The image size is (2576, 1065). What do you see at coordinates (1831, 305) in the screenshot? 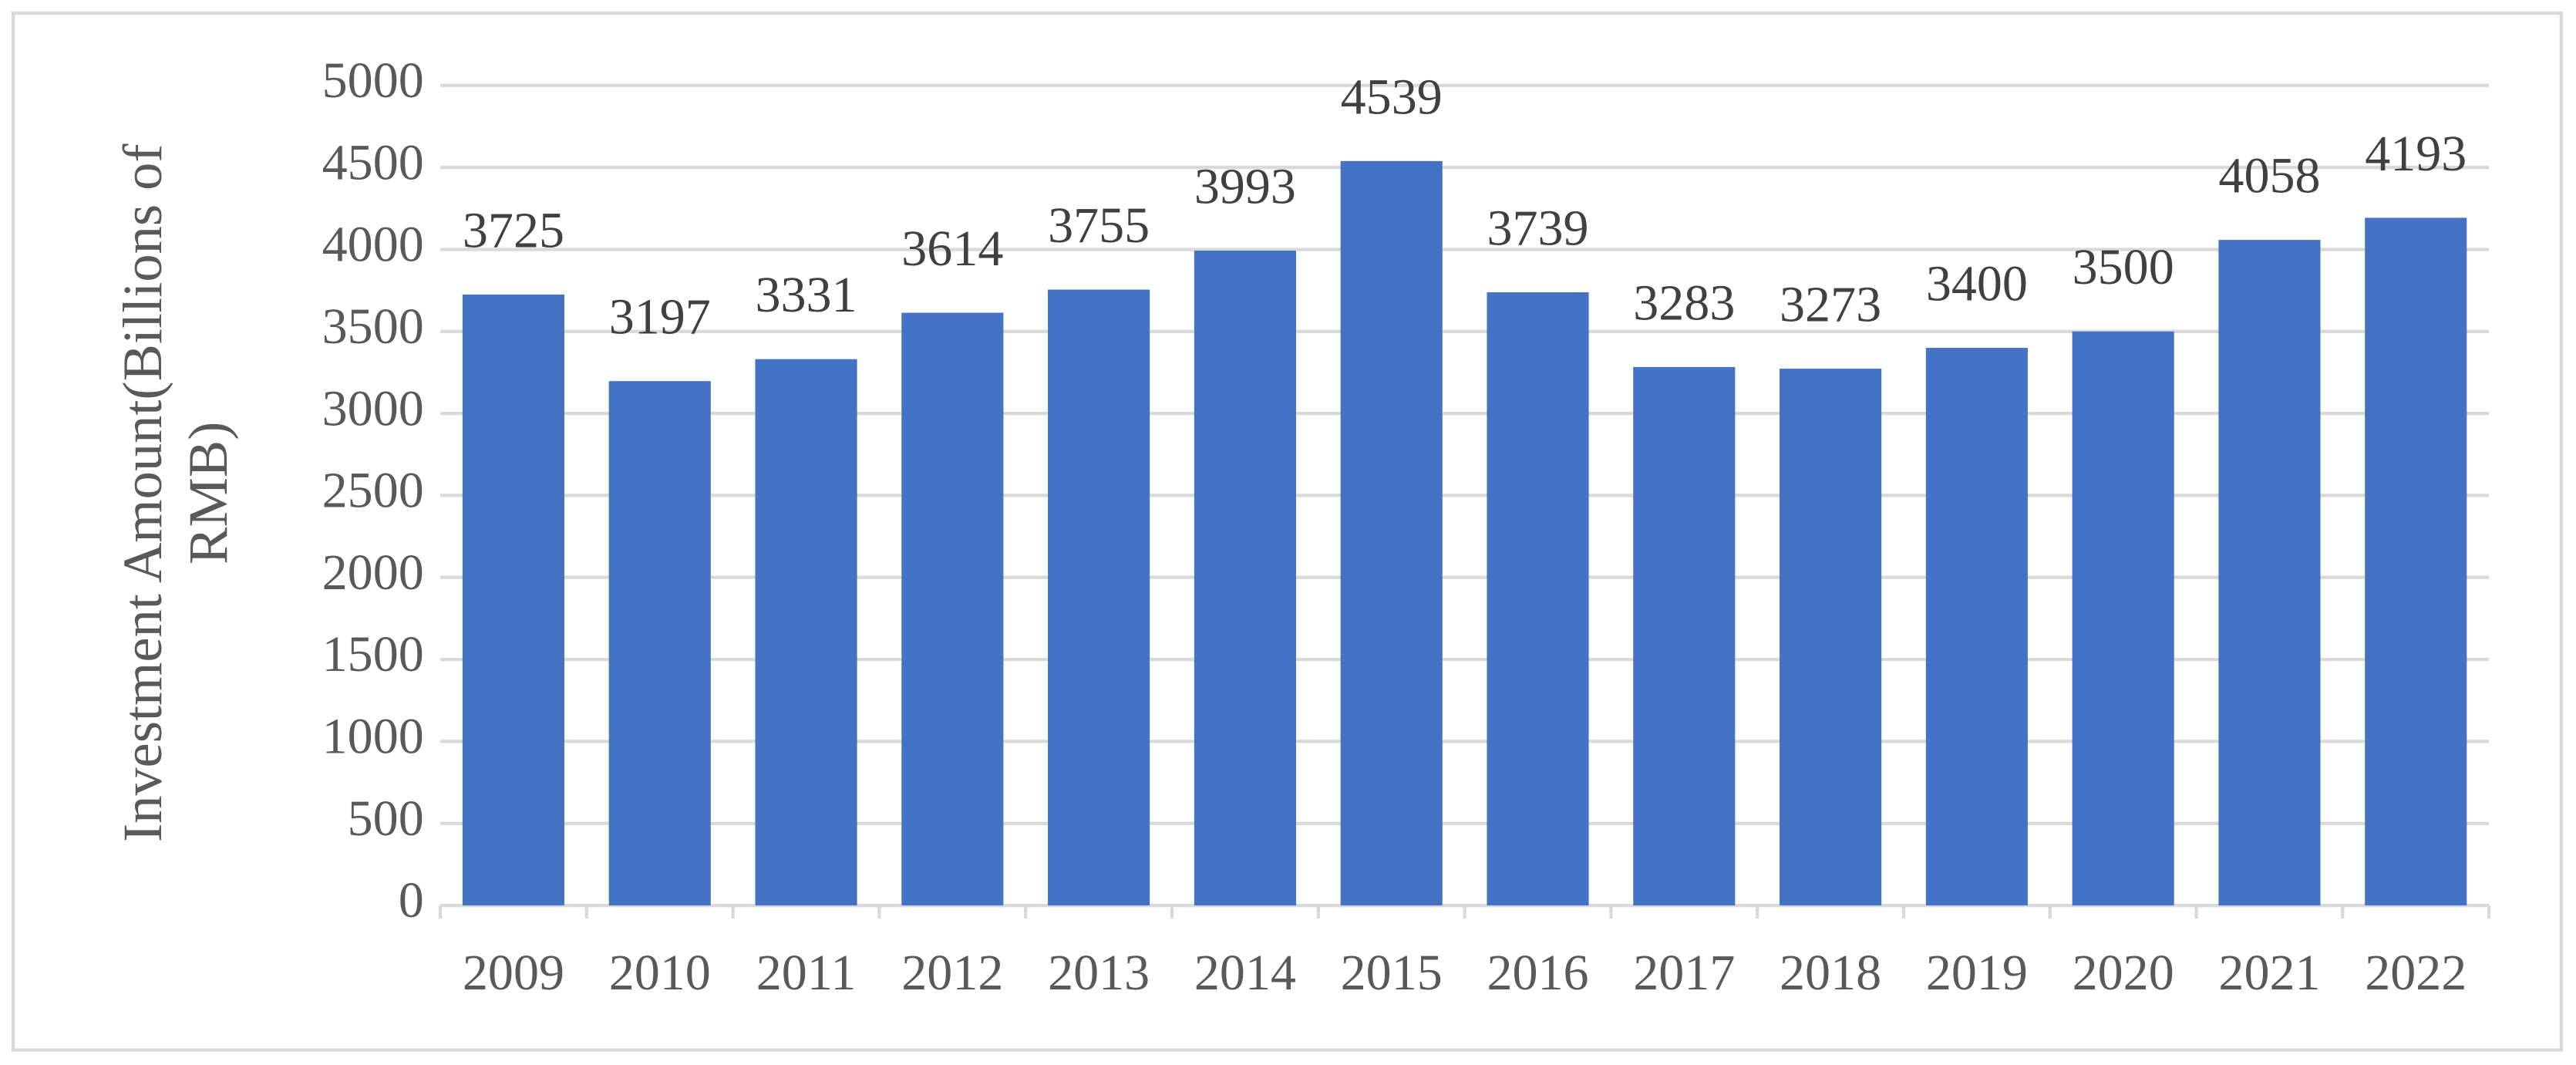
I see `data-label: 3273` at bounding box center [1831, 305].